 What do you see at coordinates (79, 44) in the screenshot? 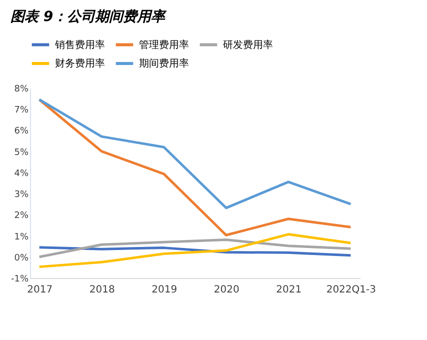
I see `legend-label: 销售费用率` at bounding box center [79, 44].